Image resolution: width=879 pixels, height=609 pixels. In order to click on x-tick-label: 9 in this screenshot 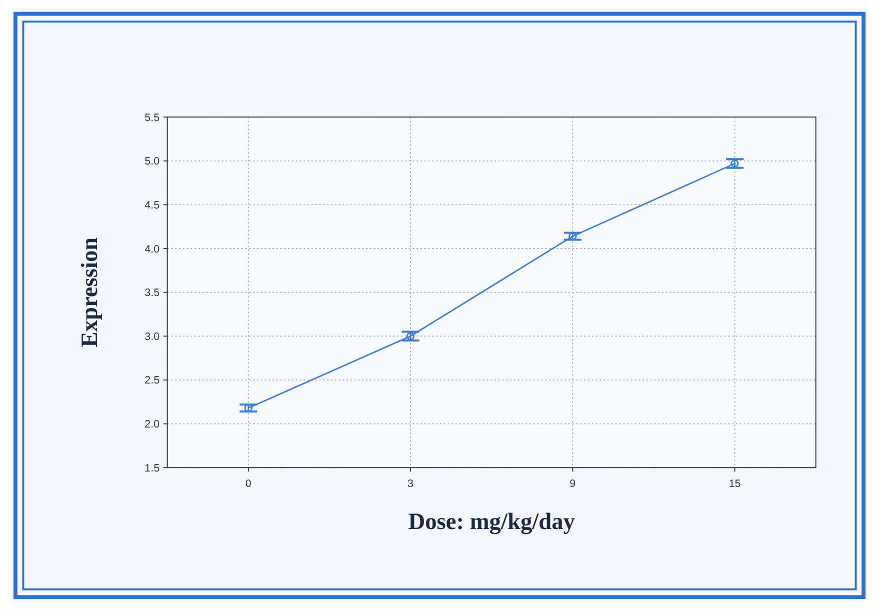, I will do `click(573, 484)`.